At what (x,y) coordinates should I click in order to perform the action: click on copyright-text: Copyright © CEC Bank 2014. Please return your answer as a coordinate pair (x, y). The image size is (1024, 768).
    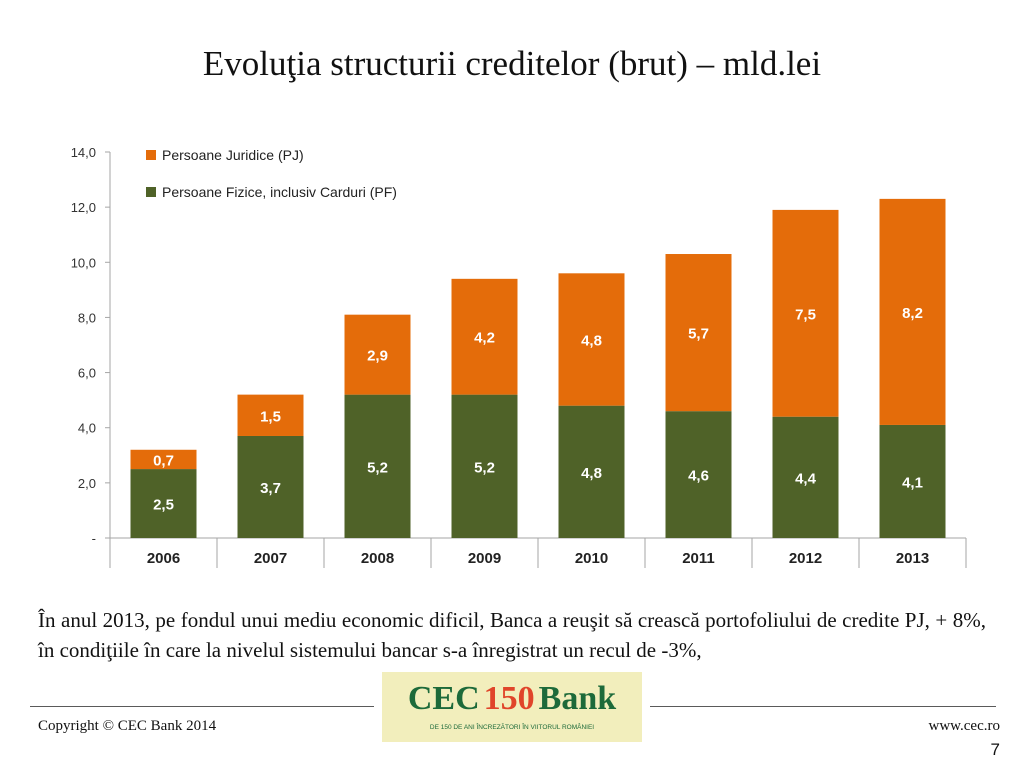
    Looking at the image, I should click on (127, 726).